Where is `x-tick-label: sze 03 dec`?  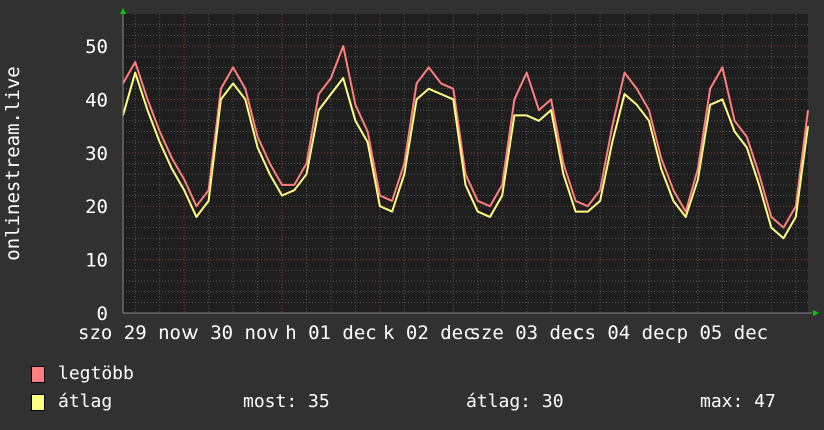 x-tick-label: sze 03 dec is located at coordinates (526, 333).